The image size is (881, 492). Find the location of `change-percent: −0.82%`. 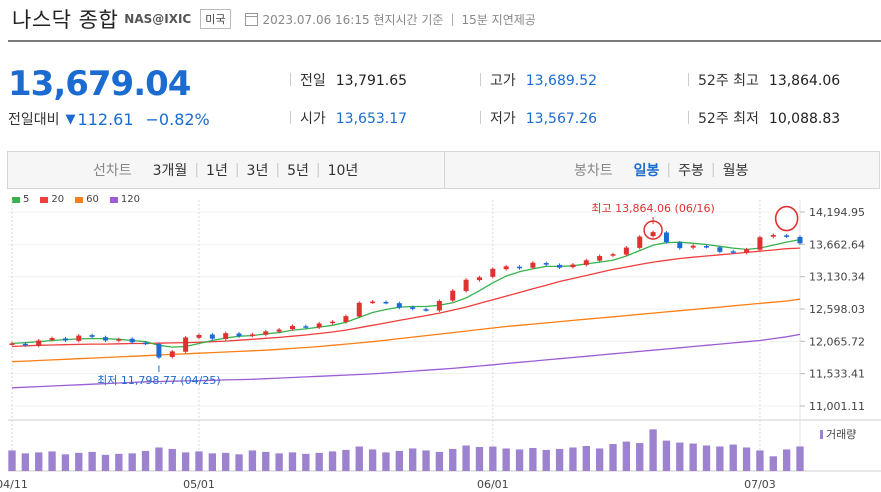

change-percent: −0.82% is located at coordinates (177, 119).